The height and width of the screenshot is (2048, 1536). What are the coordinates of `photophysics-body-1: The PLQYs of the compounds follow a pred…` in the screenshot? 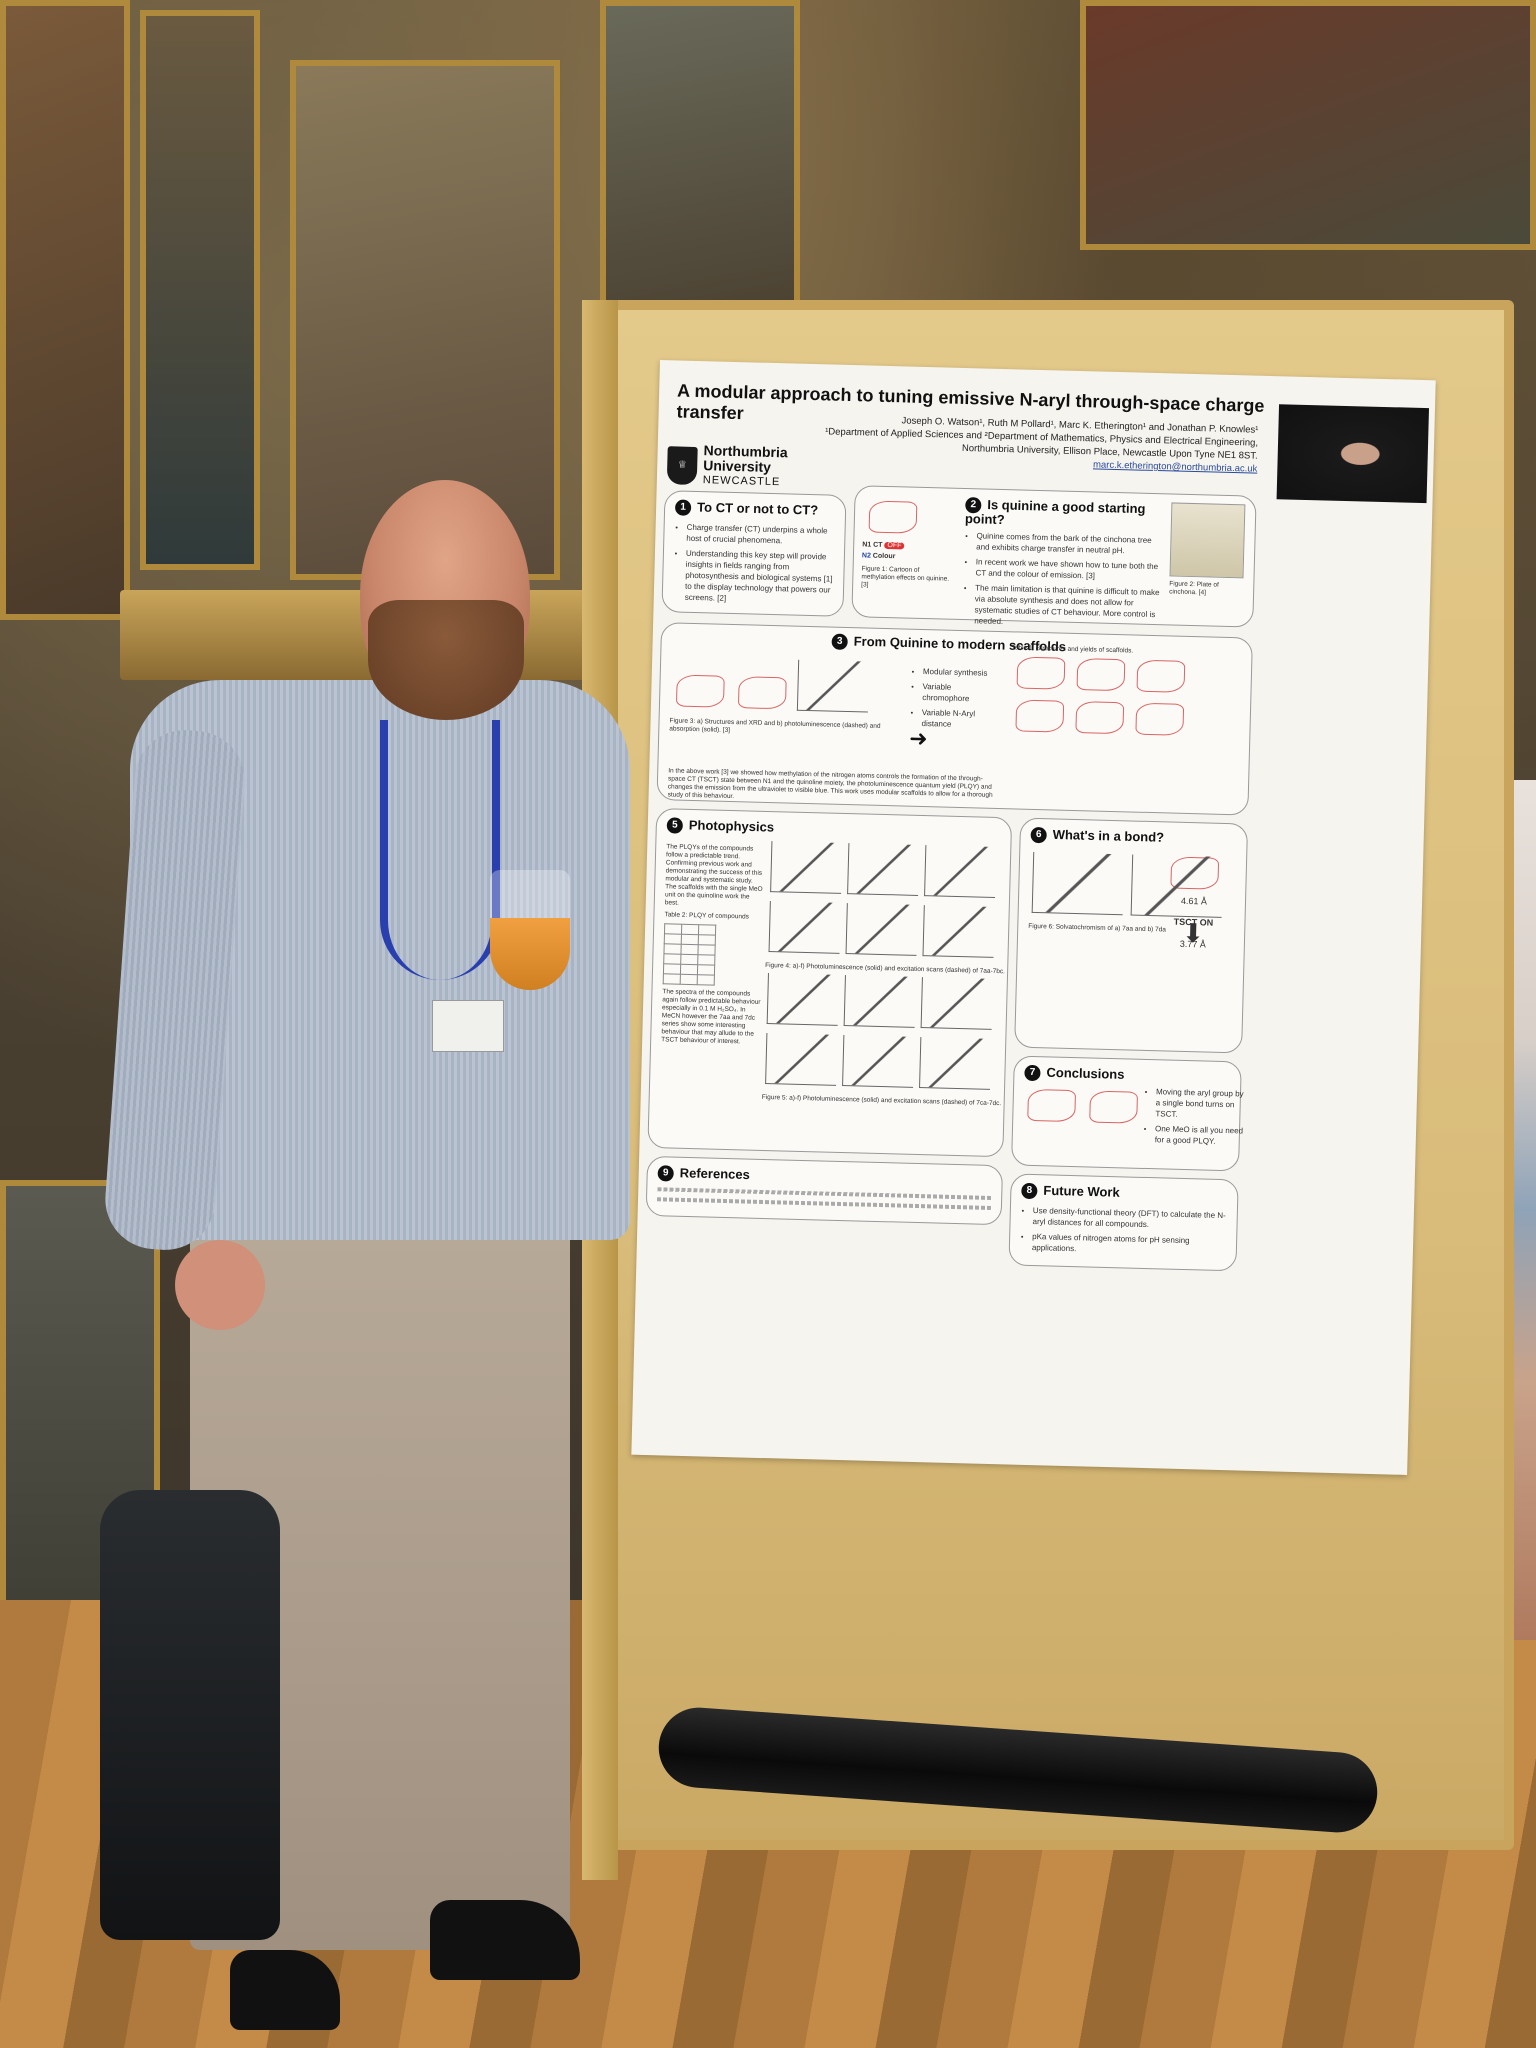 It's located at (713, 875).